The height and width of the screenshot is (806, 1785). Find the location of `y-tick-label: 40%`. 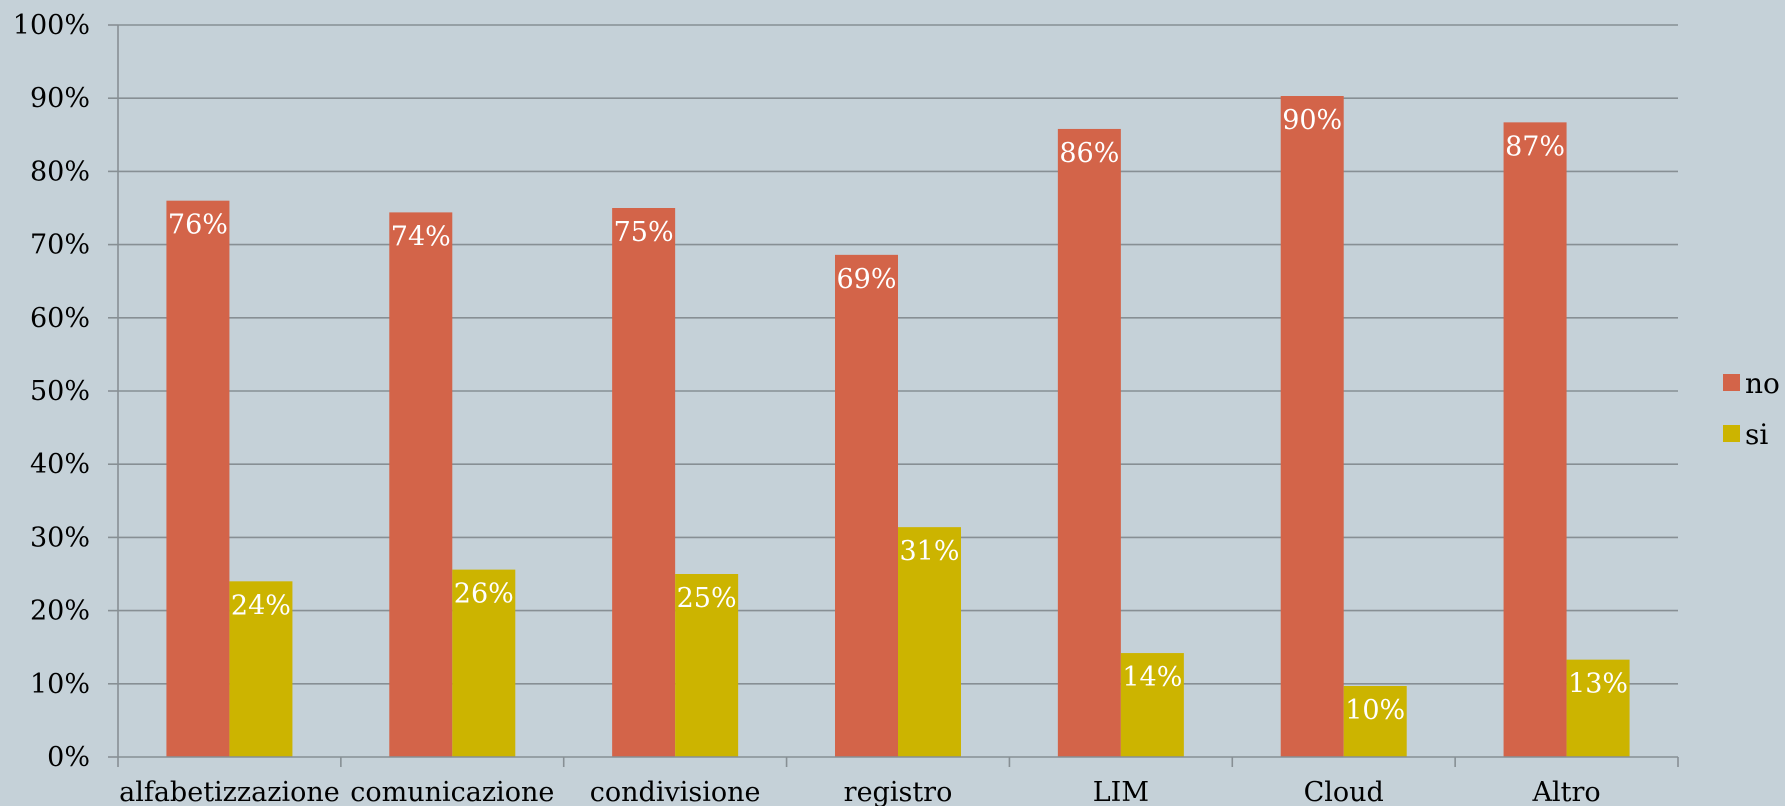

y-tick-label: 40% is located at coordinates (60, 464).